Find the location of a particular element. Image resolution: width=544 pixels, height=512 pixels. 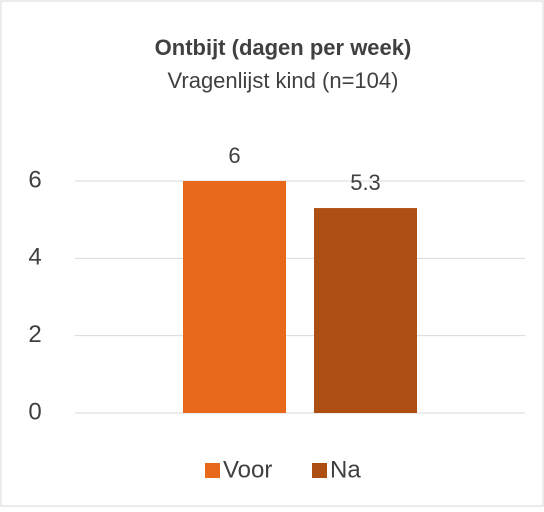

data-label: 6 is located at coordinates (234, 155).